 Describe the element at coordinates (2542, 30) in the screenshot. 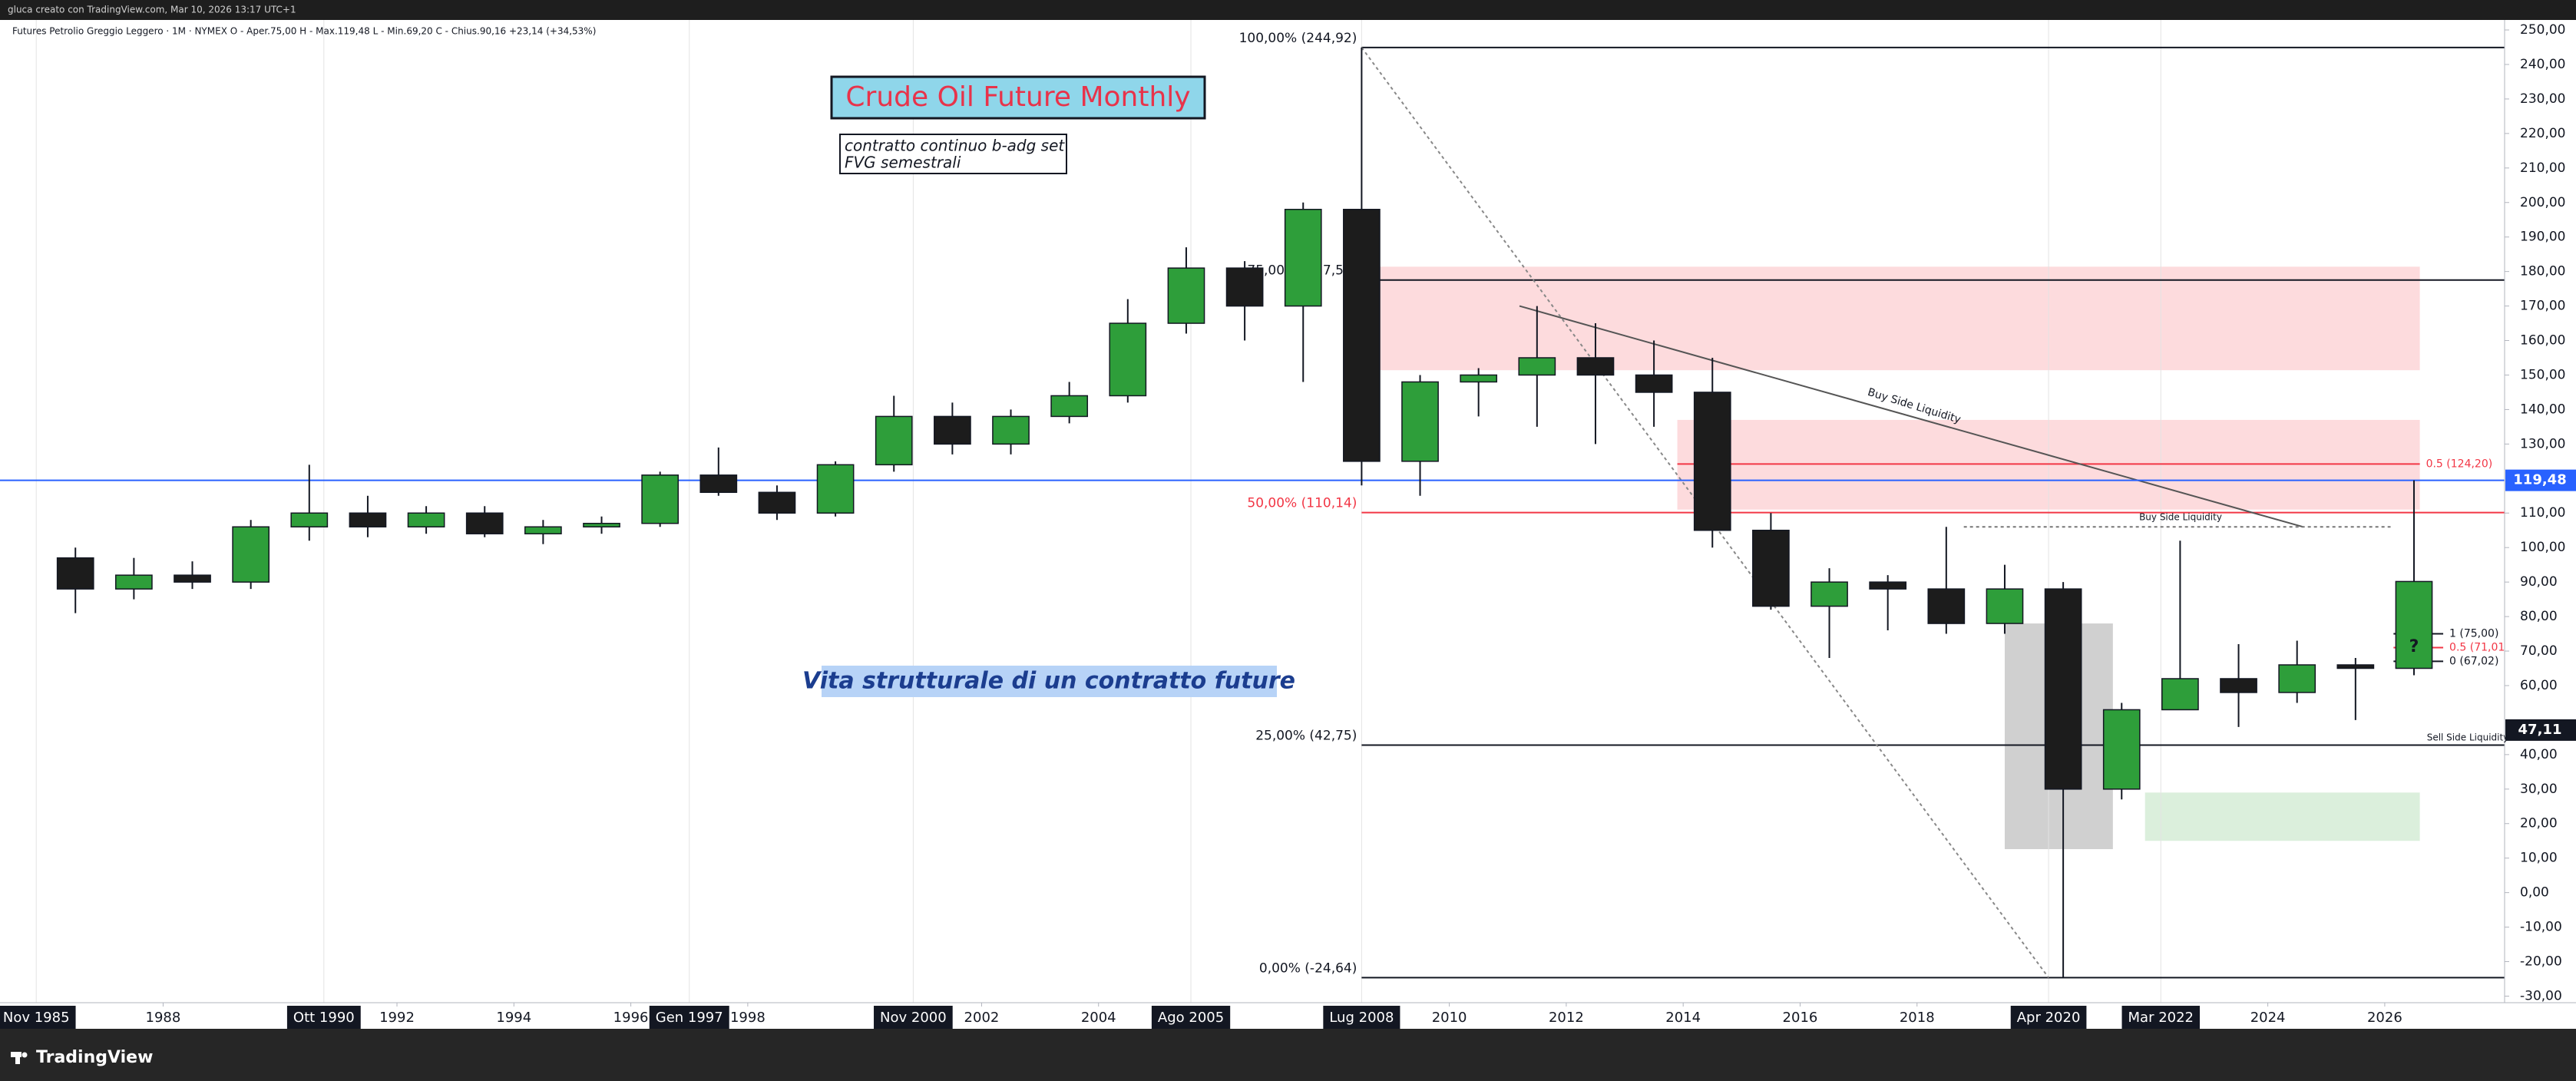

I see `y-tick-label: 250,00` at that location.